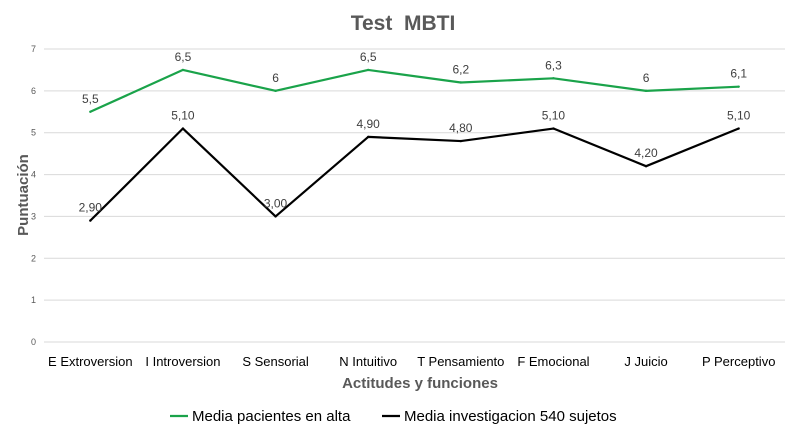 Image resolution: width=801 pixels, height=437 pixels. I want to click on y-tick-label: 1, so click(33, 300).